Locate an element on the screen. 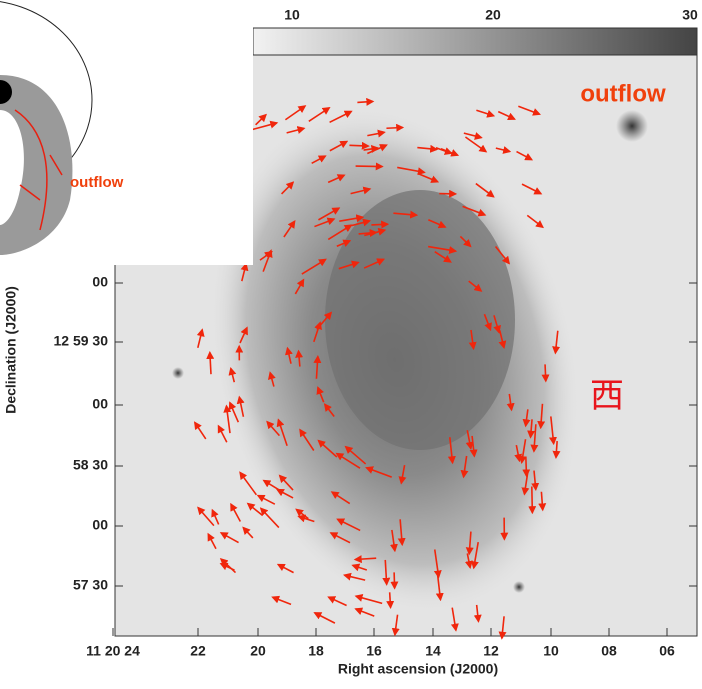 This screenshot has height=689, width=702. colorbar-tick-label: 10 is located at coordinates (292, 15).